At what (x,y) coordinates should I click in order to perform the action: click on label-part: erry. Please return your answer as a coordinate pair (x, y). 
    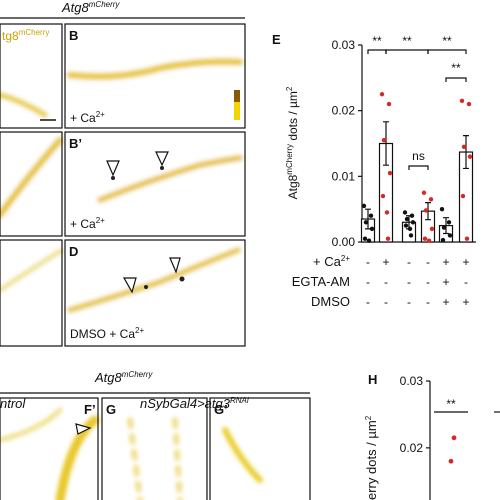
    Looking at the image, I should click on (371, 488).